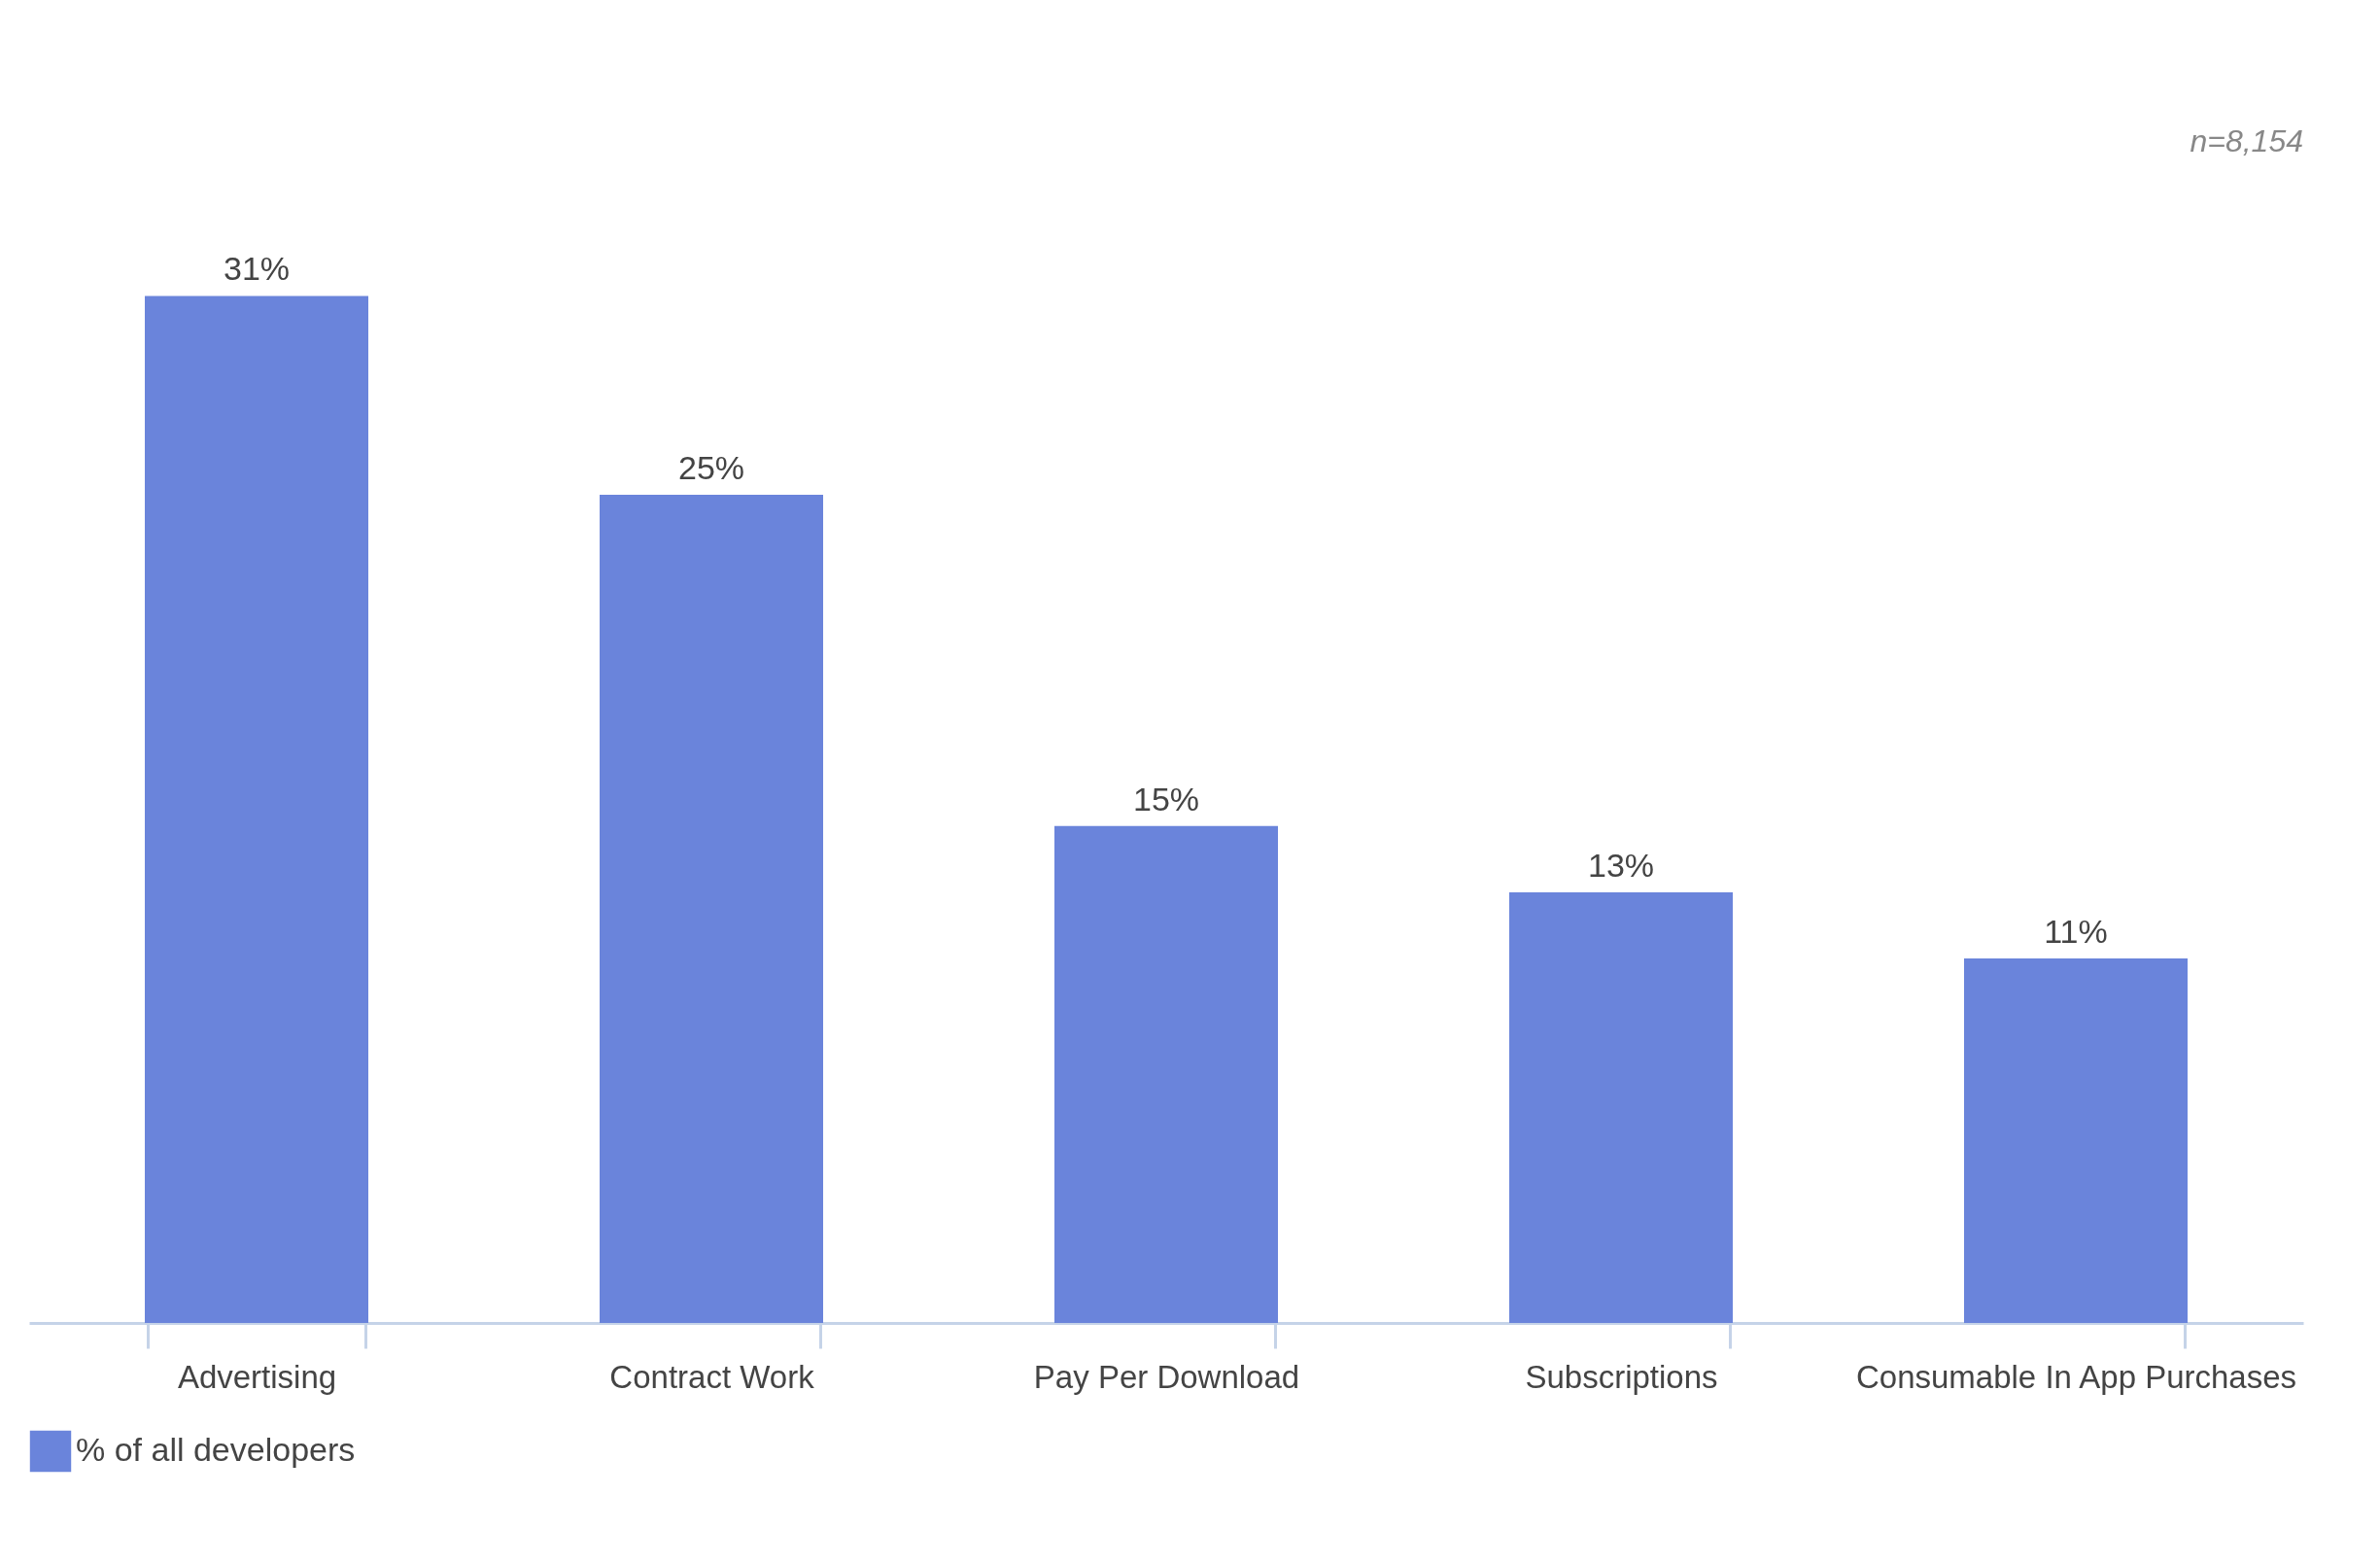 The height and width of the screenshot is (1565, 2380). Describe the element at coordinates (257, 1376) in the screenshot. I see `x-tick-label: Advertising` at that location.